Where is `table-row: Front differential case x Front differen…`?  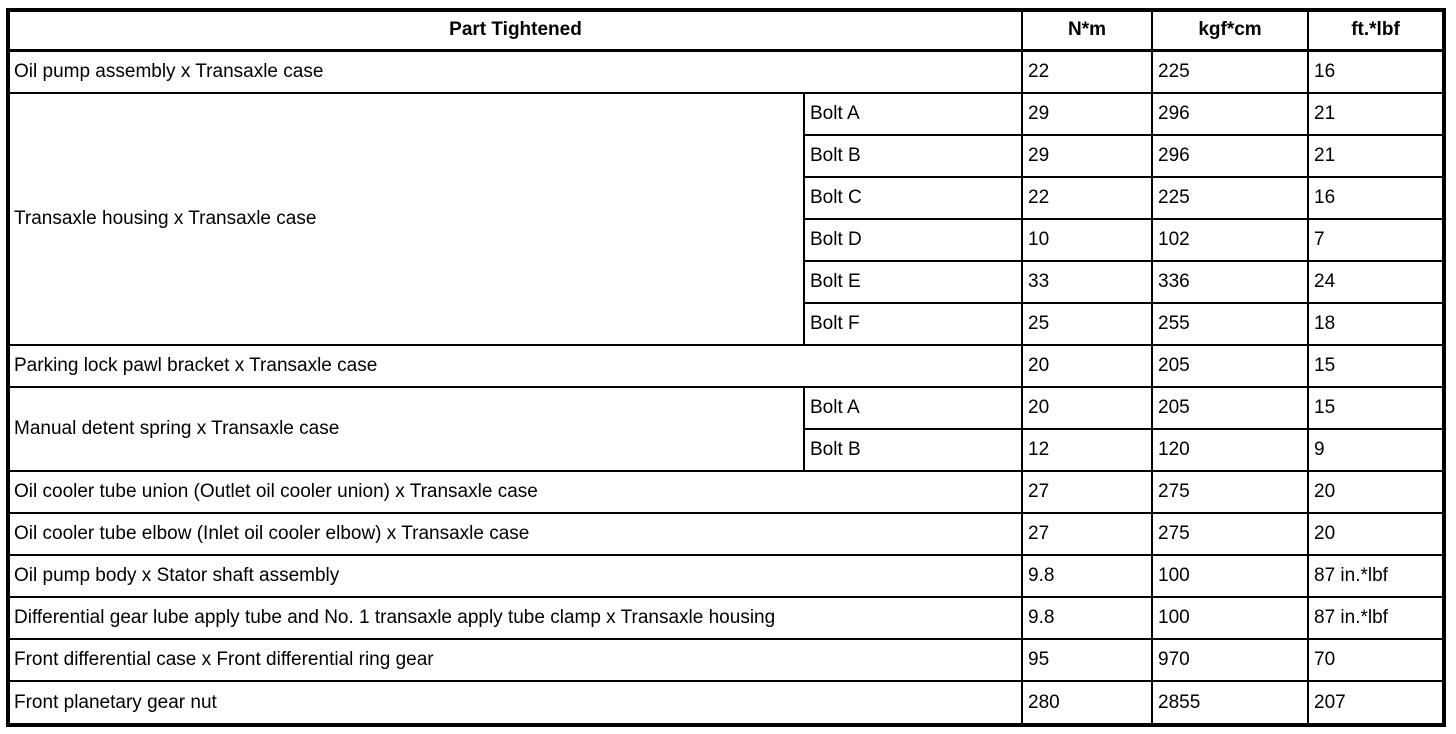 table-row: Front differential case x Front differen… is located at coordinates (726, 660).